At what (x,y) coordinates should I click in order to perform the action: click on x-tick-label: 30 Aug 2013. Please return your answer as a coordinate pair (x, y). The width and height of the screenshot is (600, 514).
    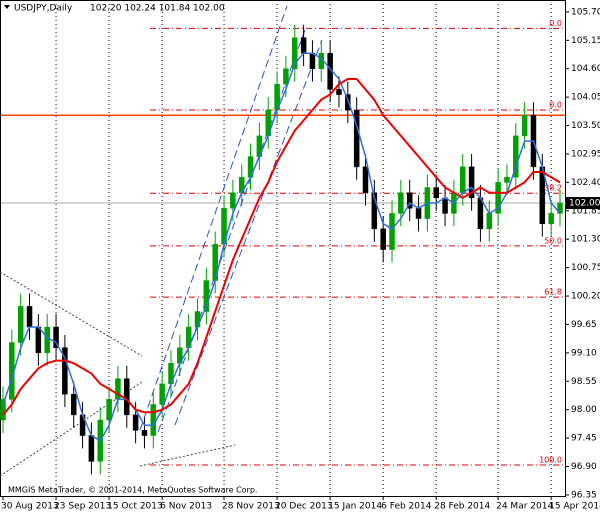
    Looking at the image, I should click on (30, 507).